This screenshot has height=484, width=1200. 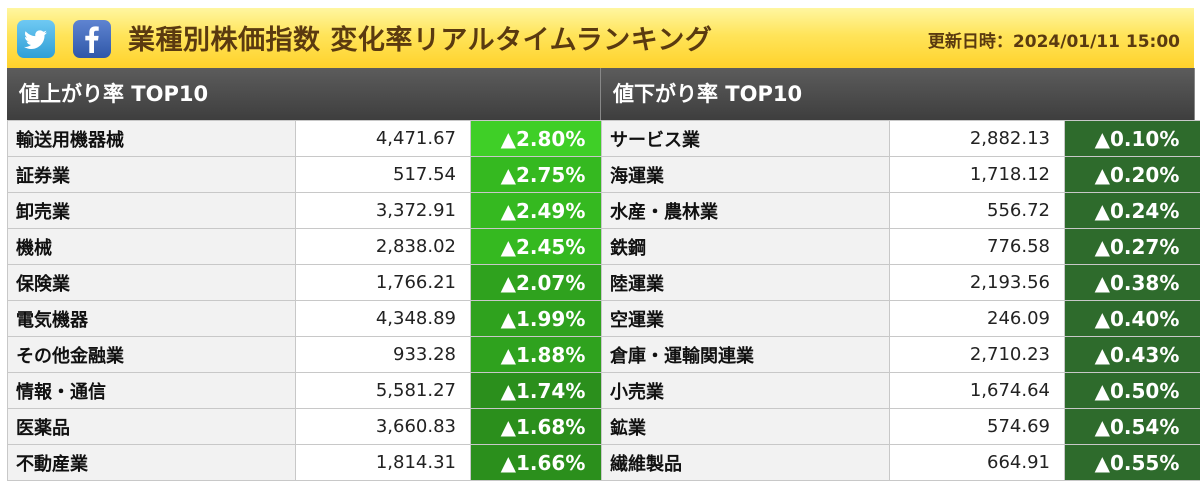 What do you see at coordinates (745, 138) in the screenshot?
I see `sector-name: サービス業` at bounding box center [745, 138].